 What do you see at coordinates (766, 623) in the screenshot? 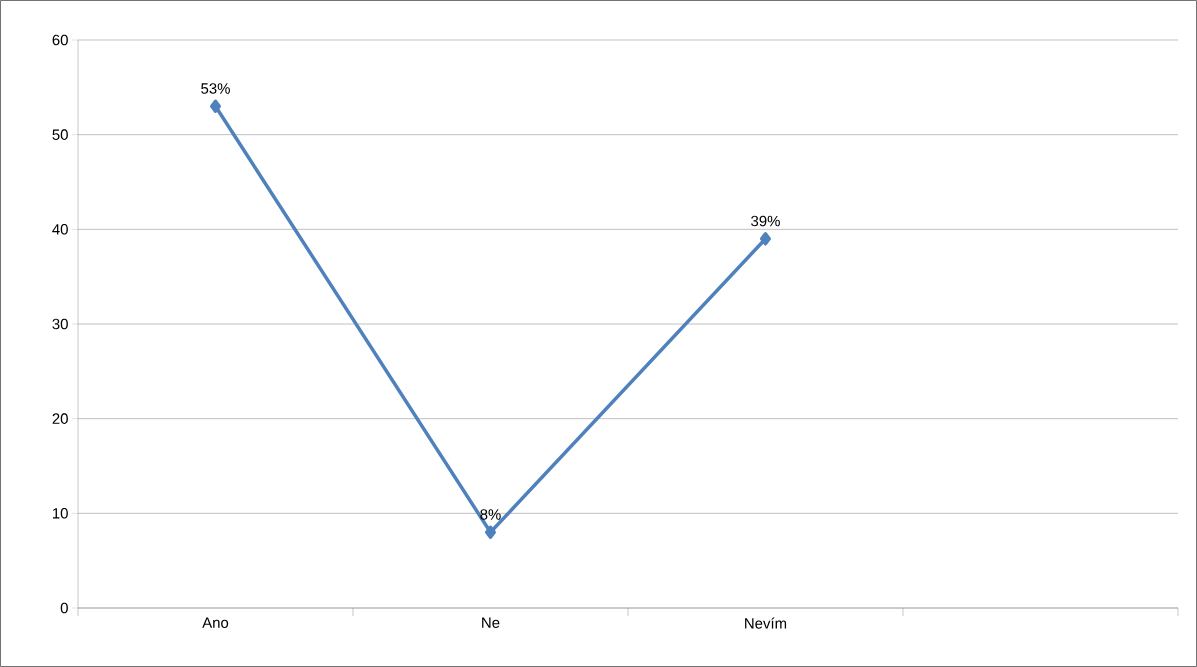
I see `x-tick-label: Nevím` at bounding box center [766, 623].